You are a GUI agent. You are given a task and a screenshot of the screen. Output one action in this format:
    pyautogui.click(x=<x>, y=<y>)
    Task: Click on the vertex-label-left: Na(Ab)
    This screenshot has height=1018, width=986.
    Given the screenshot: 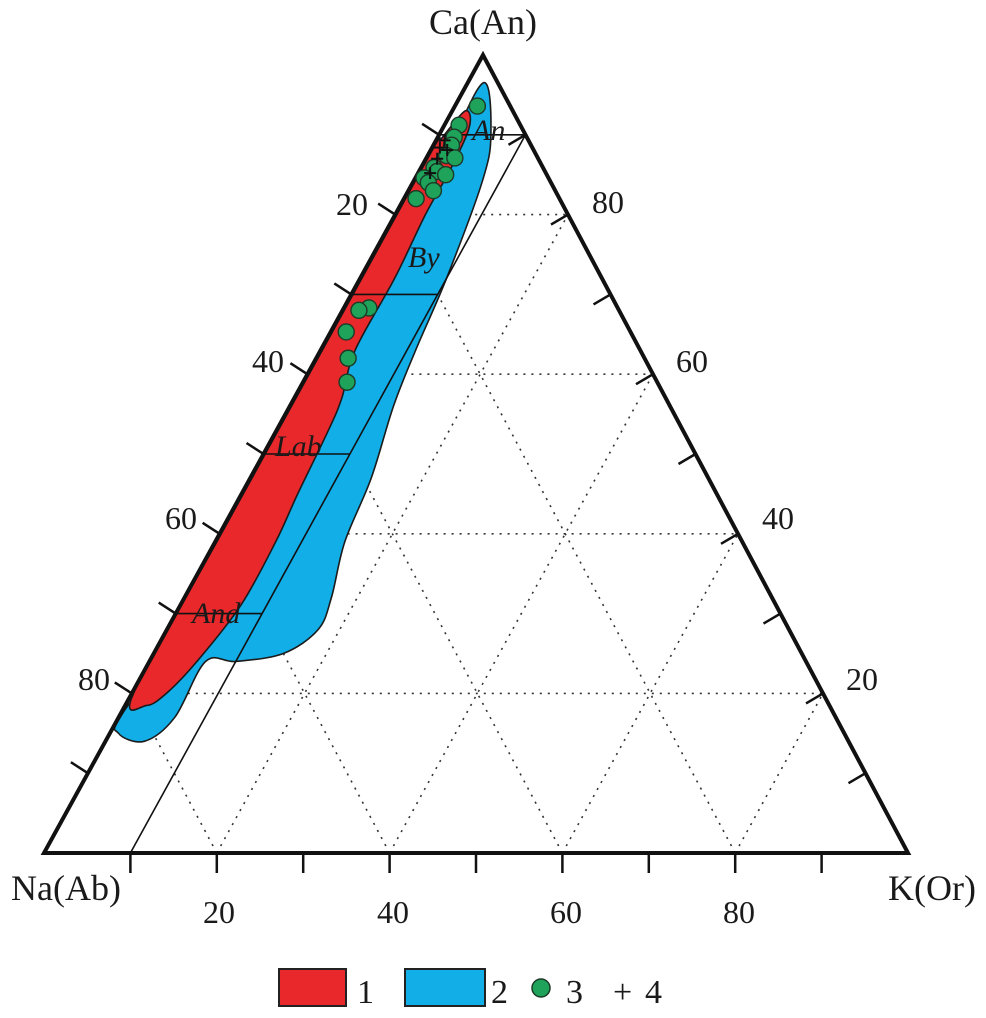 What is the action you would take?
    pyautogui.click(x=66, y=888)
    